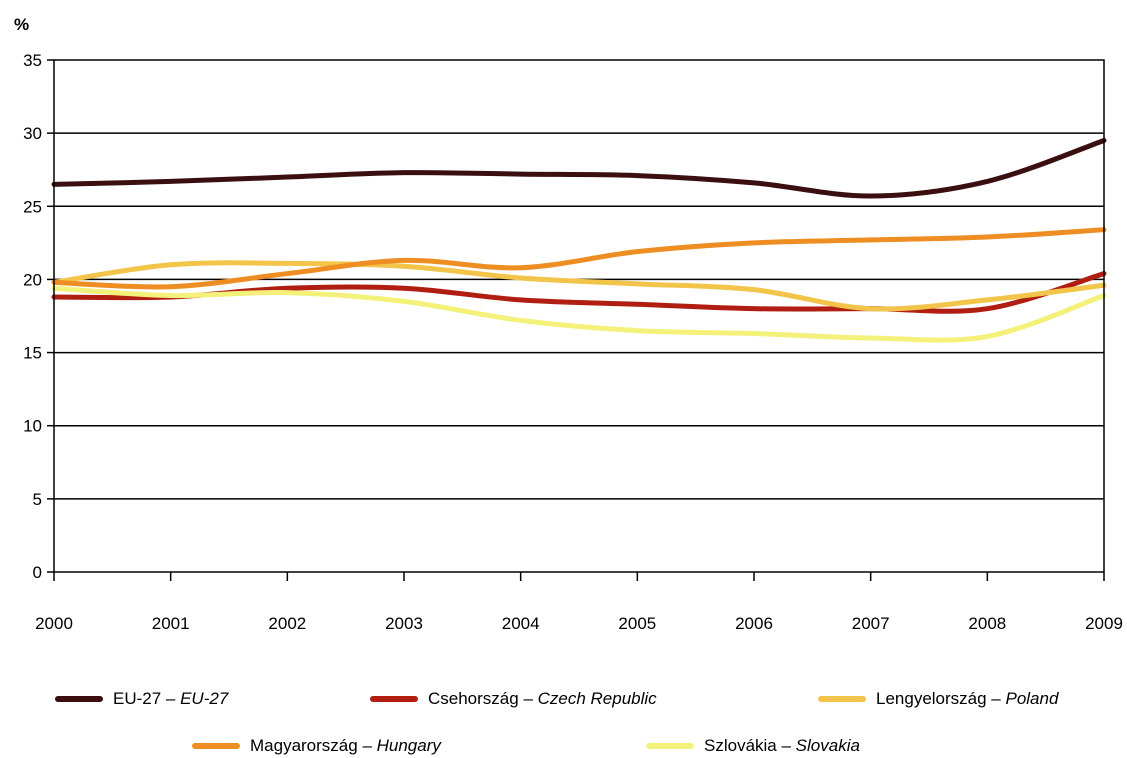 The image size is (1127, 758). I want to click on y-tick-label: 10, so click(32, 426).